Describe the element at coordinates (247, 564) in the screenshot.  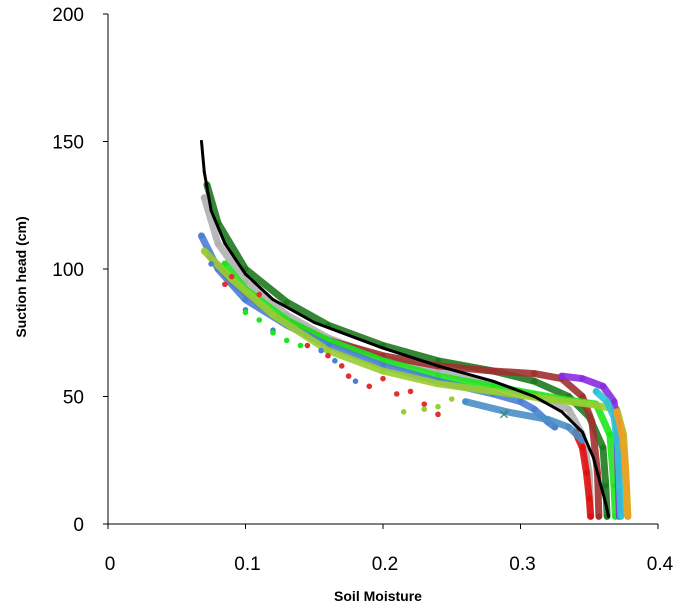
I see `x-tick-label: 0.1` at that location.